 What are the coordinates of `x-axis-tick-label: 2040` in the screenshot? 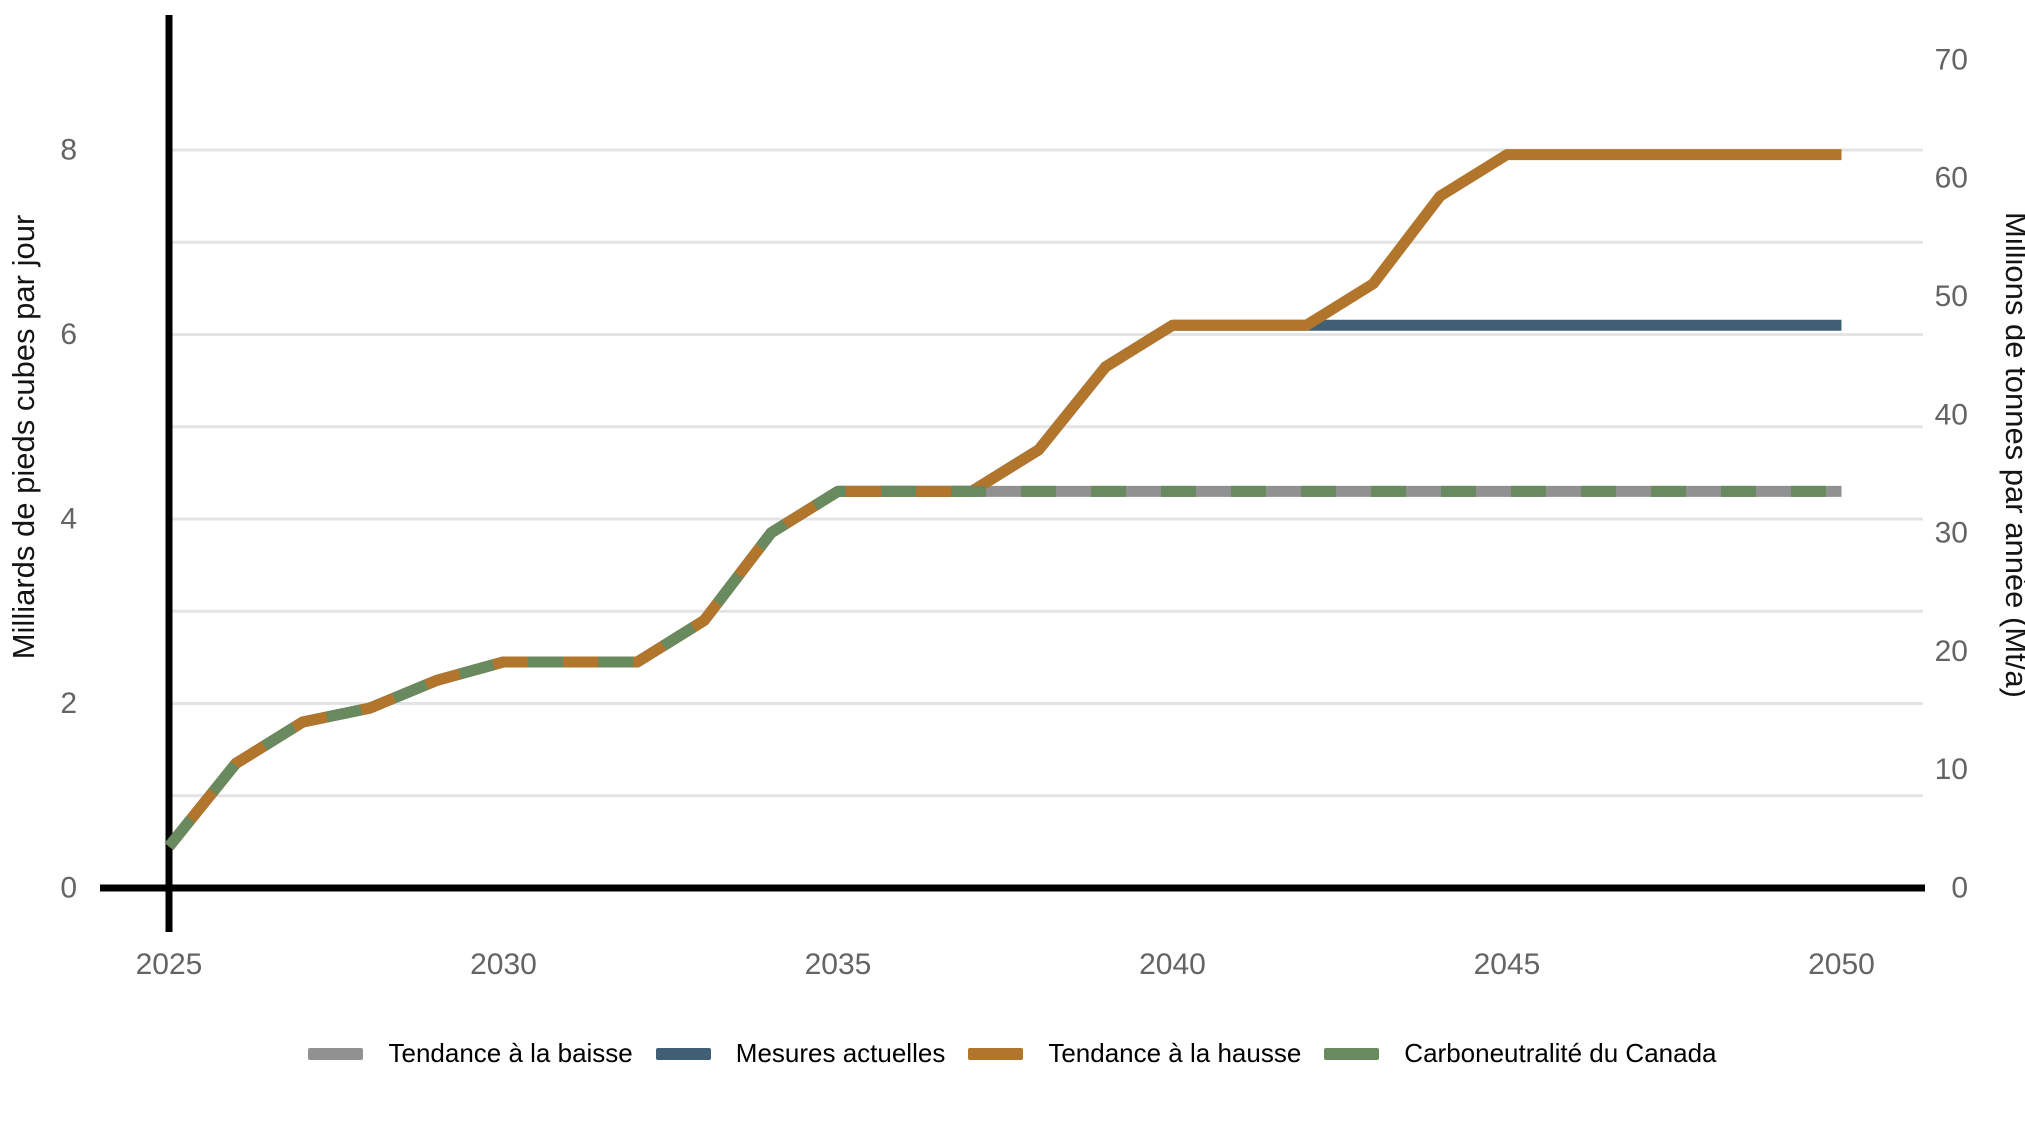 It's located at (1172, 964).